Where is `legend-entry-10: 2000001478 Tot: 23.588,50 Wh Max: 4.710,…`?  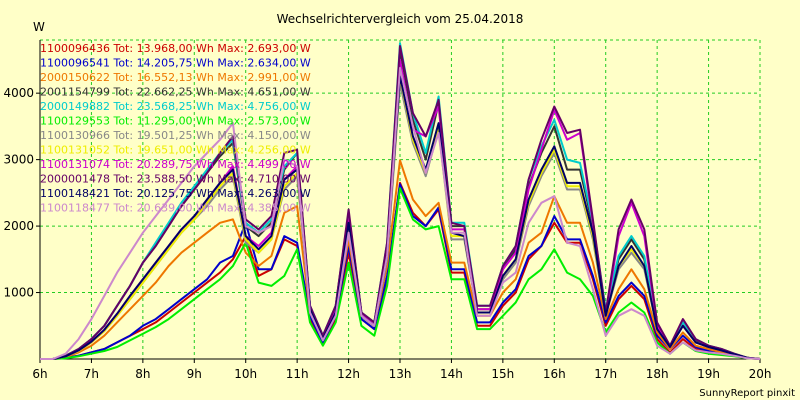 legend-entry-10: 2000001478 Tot: 23.588,50 Wh Max: 4.710,… is located at coordinates (175, 179).